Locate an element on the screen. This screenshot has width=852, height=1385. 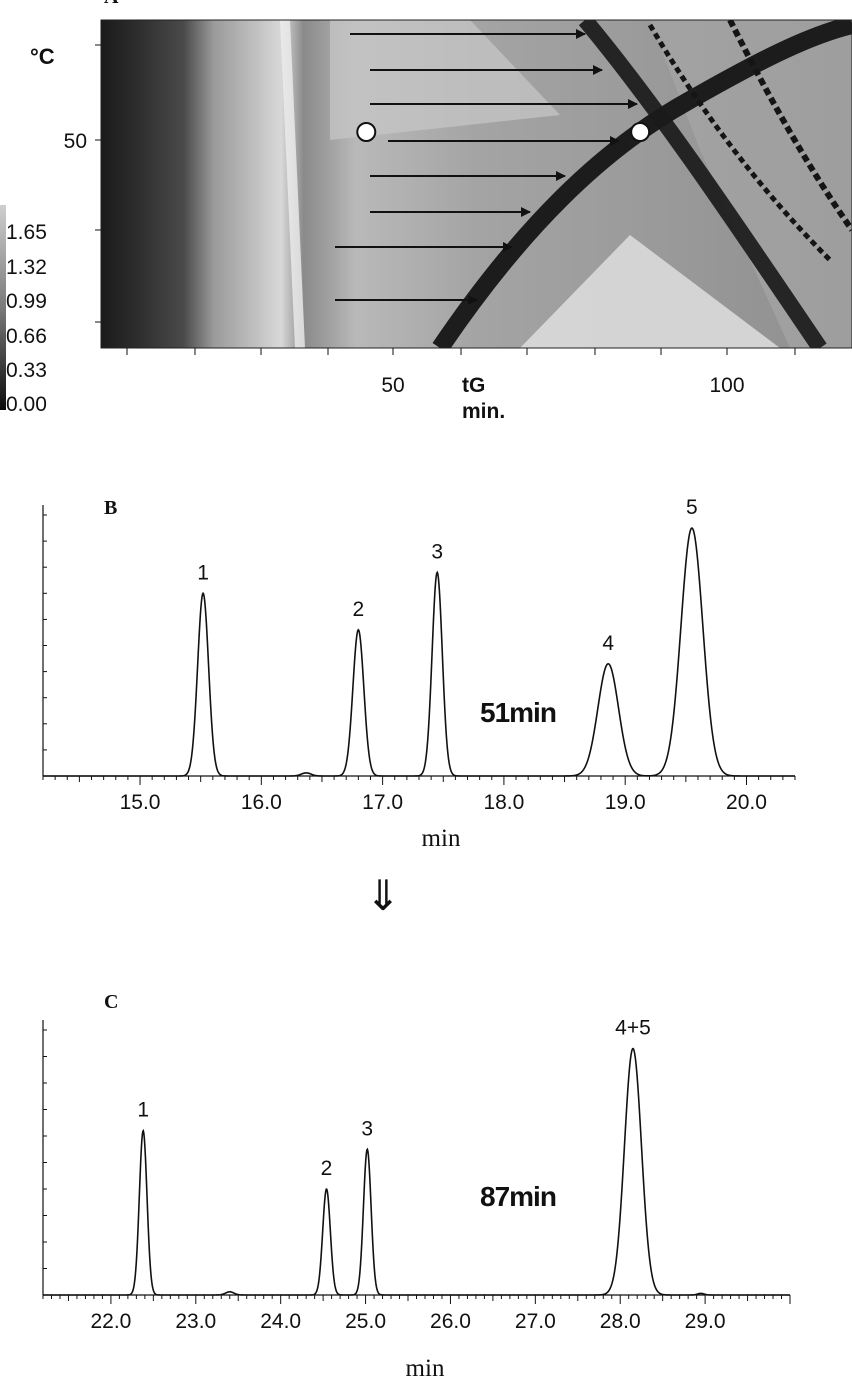
heatmap-light-wedge-lower is located at coordinates (650, 291).